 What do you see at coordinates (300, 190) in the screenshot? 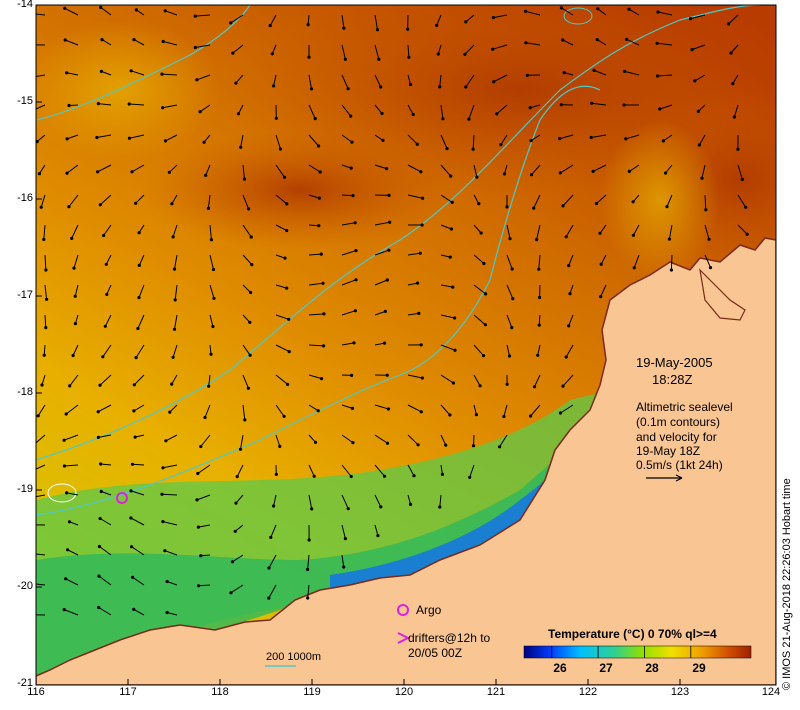
I see `warm-core-west` at bounding box center [300, 190].